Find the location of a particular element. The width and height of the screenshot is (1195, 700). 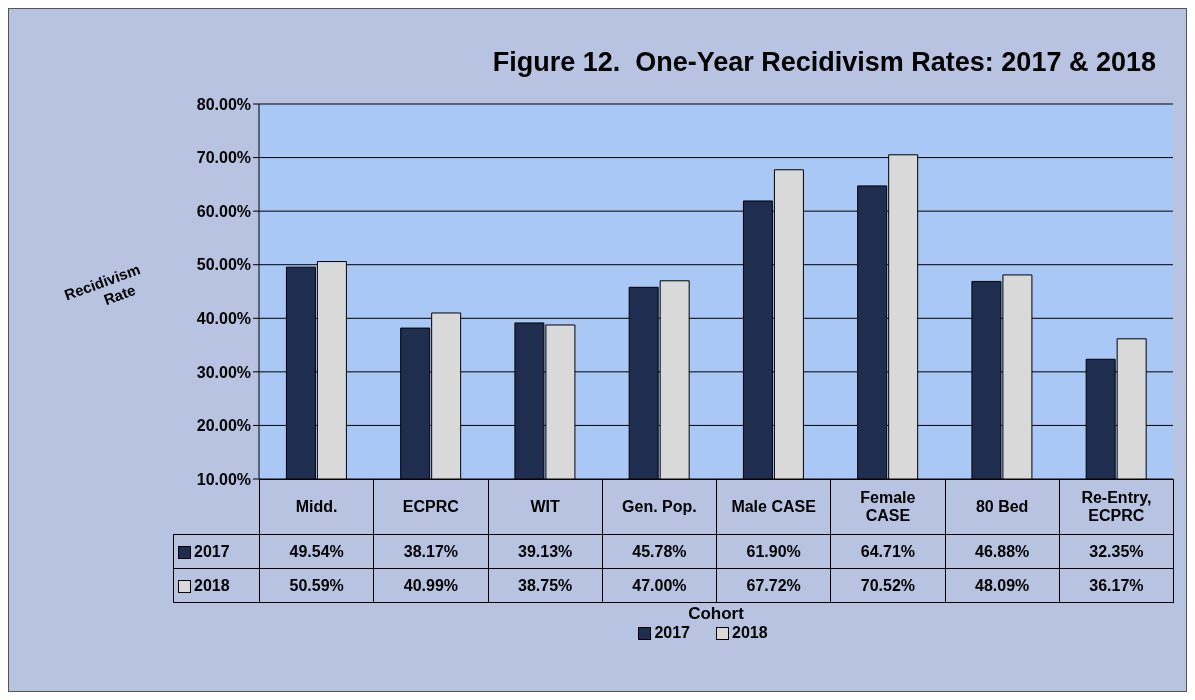

data-label: 48.09% is located at coordinates (1002, 585).